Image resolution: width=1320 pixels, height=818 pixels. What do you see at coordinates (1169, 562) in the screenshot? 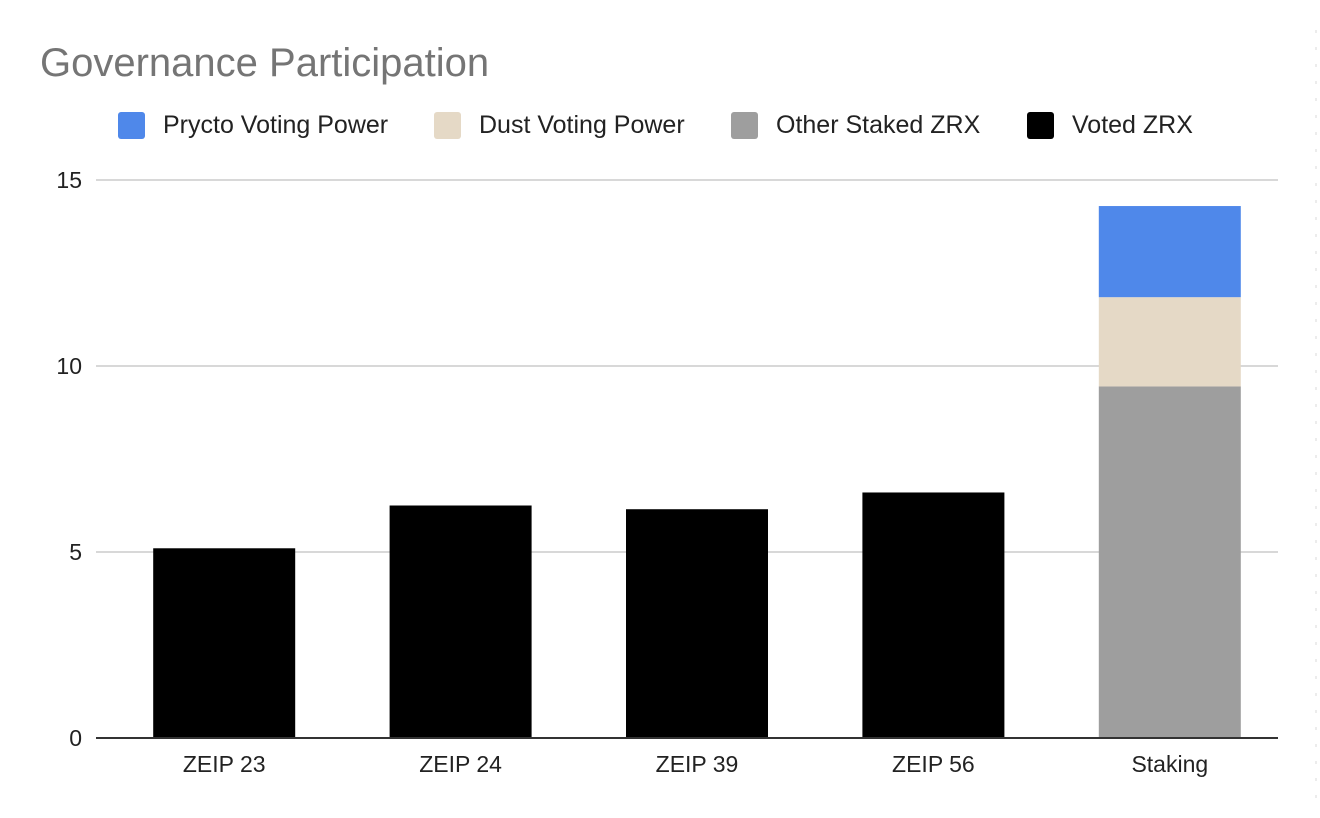
I see `bar-other-staked-zrx` at bounding box center [1169, 562].